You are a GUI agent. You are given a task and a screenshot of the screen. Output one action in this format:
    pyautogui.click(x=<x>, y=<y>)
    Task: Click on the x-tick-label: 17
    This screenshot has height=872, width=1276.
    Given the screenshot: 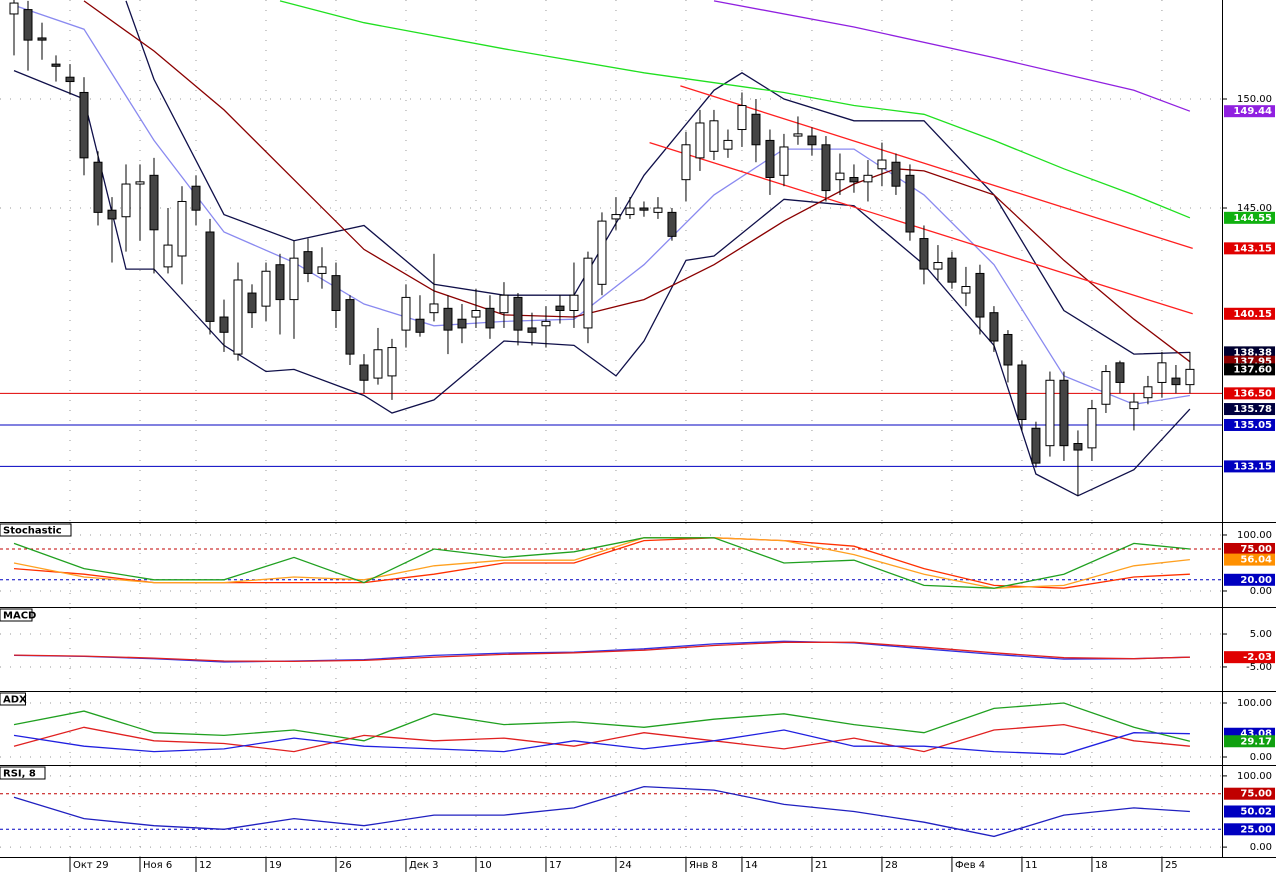 What is the action you would take?
    pyautogui.click(x=555, y=865)
    